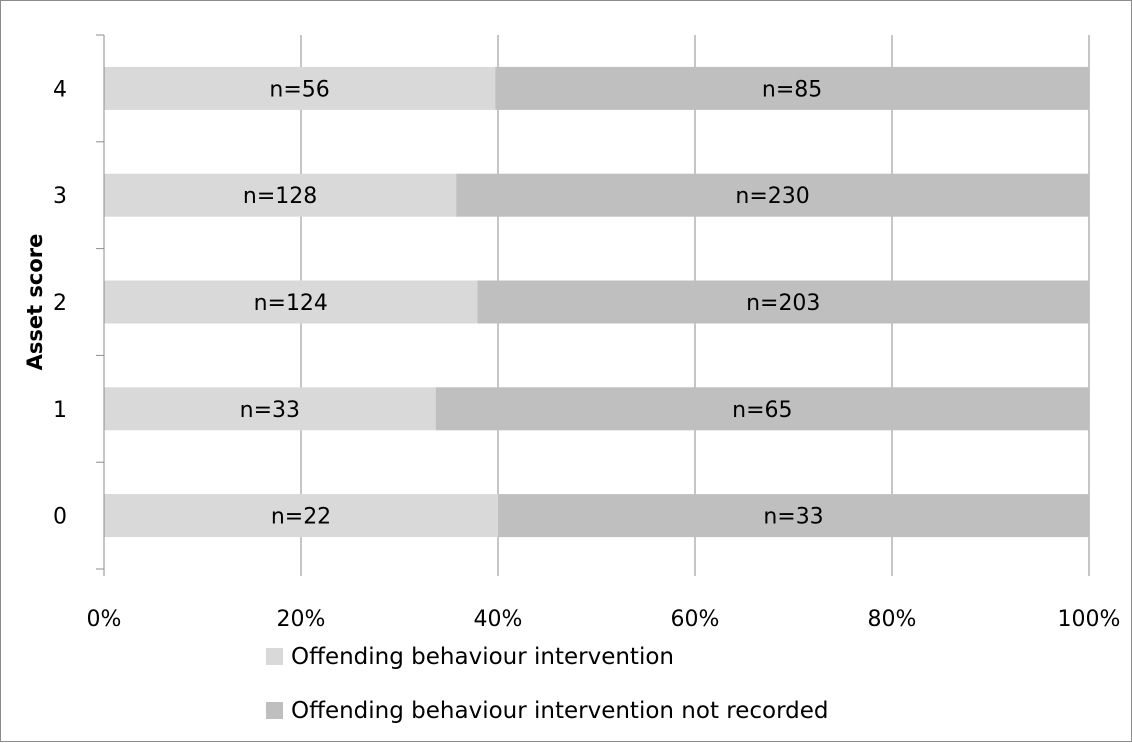 This screenshot has width=1132, height=743. Describe the element at coordinates (695, 619) in the screenshot. I see `x-tick-label: 60%` at that location.